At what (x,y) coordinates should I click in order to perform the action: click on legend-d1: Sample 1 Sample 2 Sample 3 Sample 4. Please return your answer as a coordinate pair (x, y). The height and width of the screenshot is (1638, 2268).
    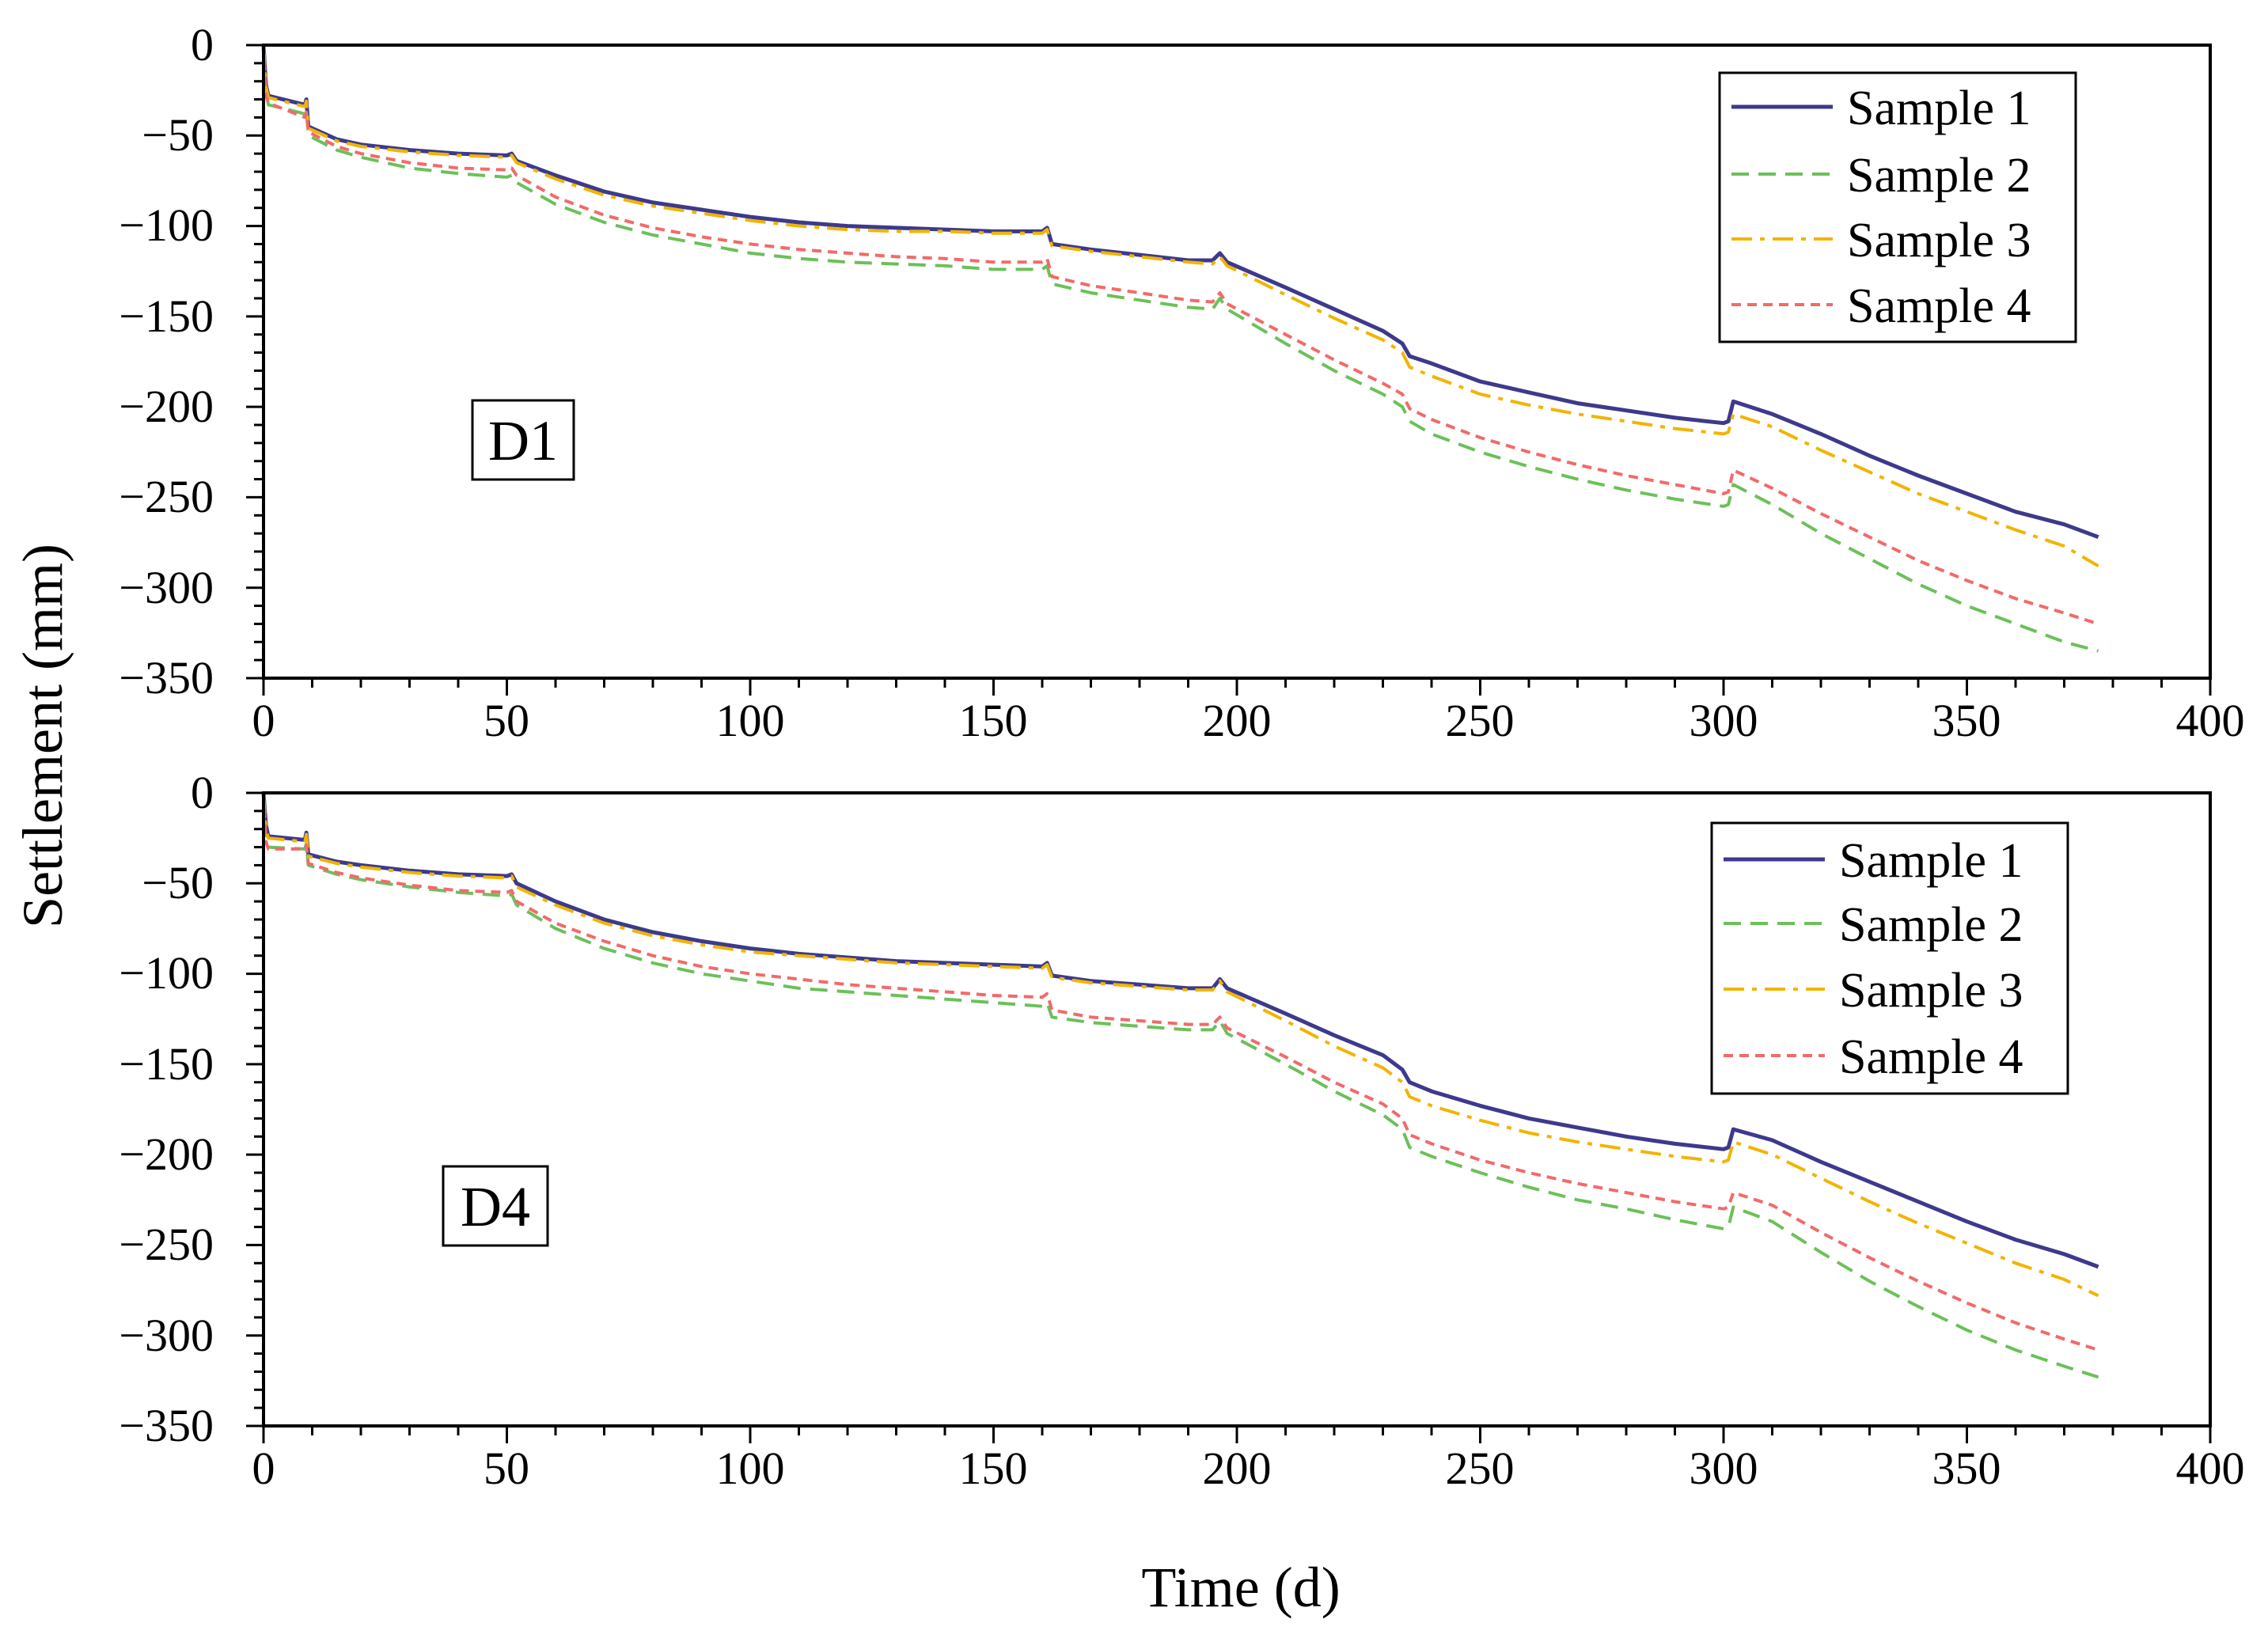
    Looking at the image, I should click on (1898, 207).